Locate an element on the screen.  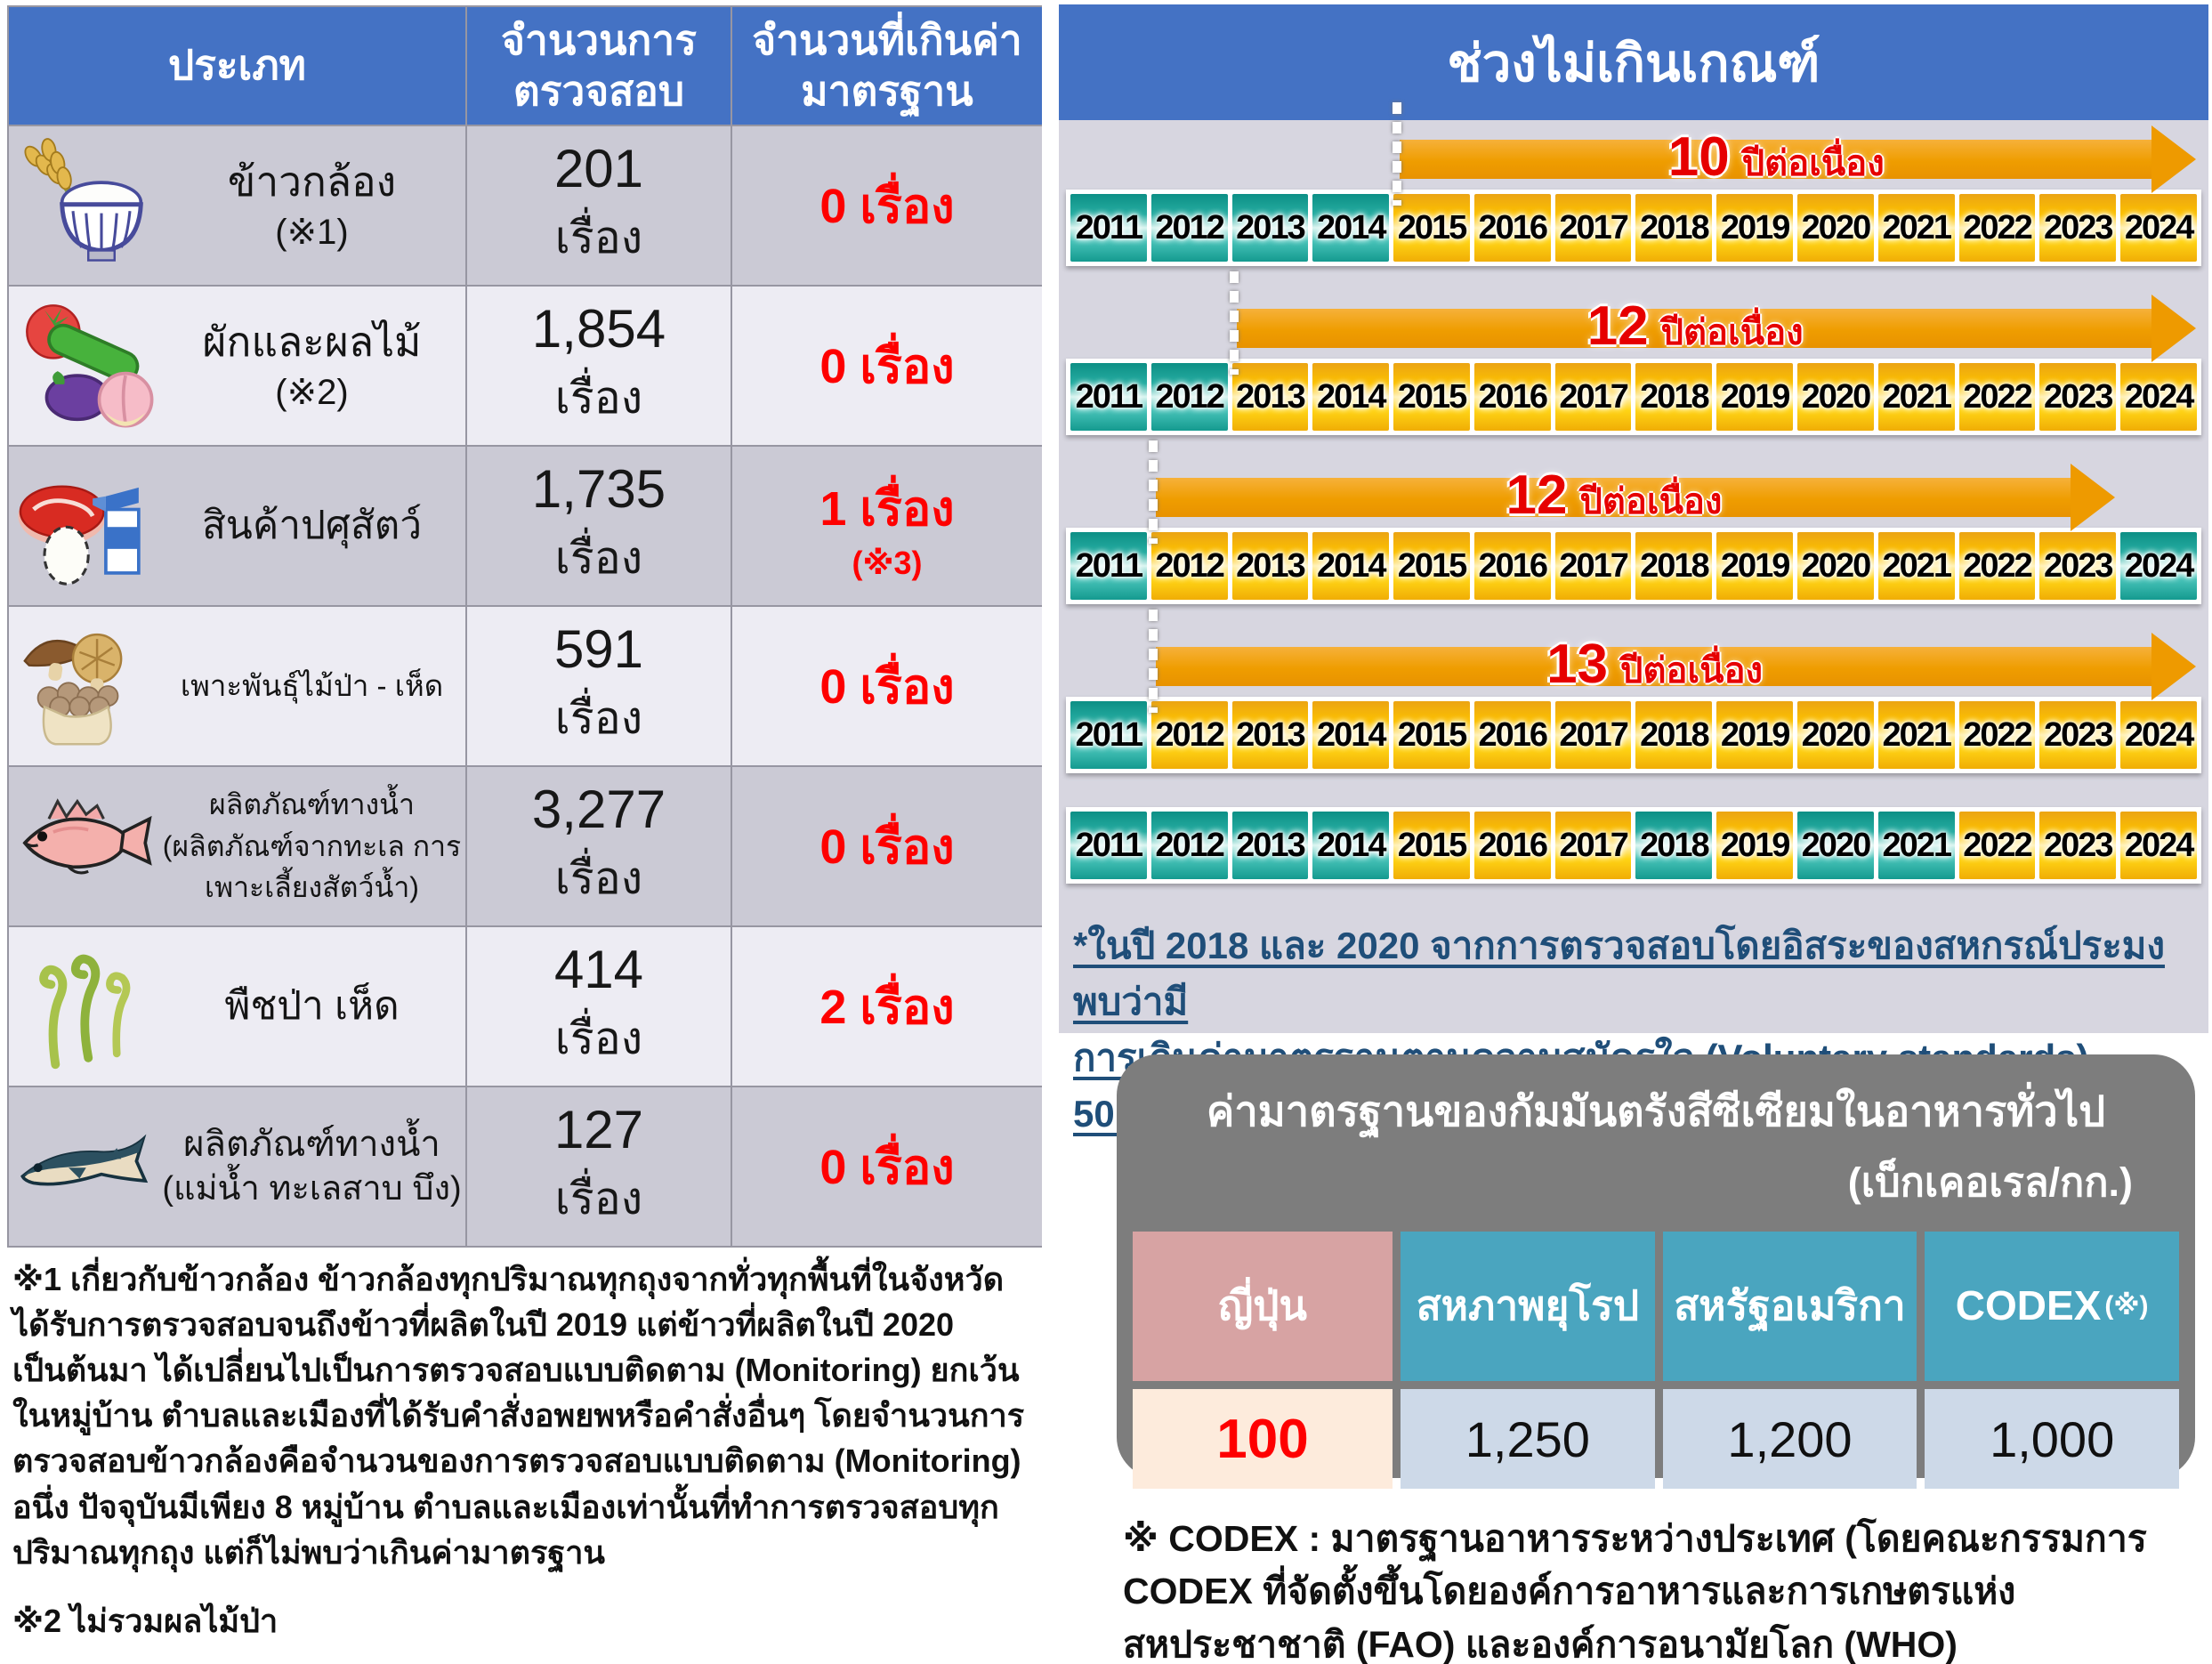
category-cell: สินค้าปศุสัตว์ is located at coordinates (237, 526).